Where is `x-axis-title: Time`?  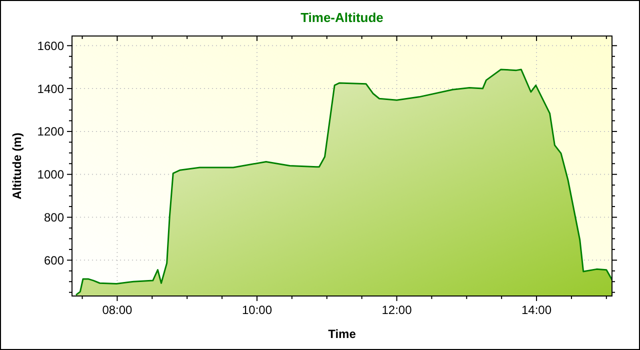
x-axis-title: Time is located at coordinates (342, 334).